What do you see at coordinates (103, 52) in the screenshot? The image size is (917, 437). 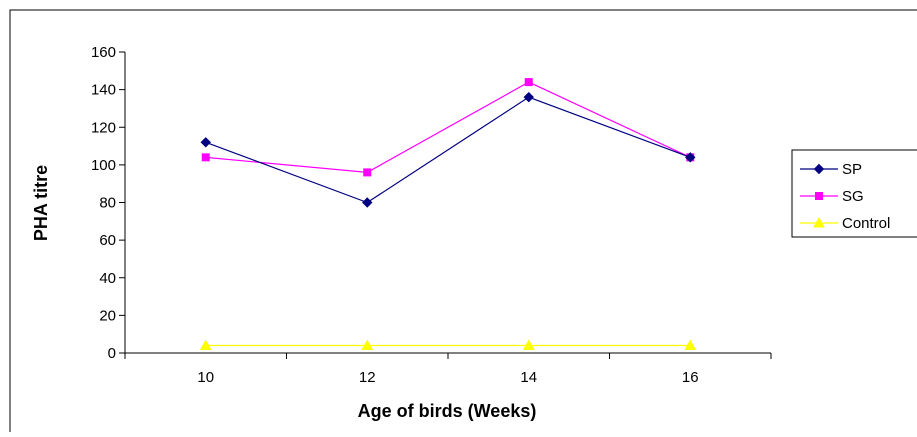 I see `y-tick-label: 160` at bounding box center [103, 52].